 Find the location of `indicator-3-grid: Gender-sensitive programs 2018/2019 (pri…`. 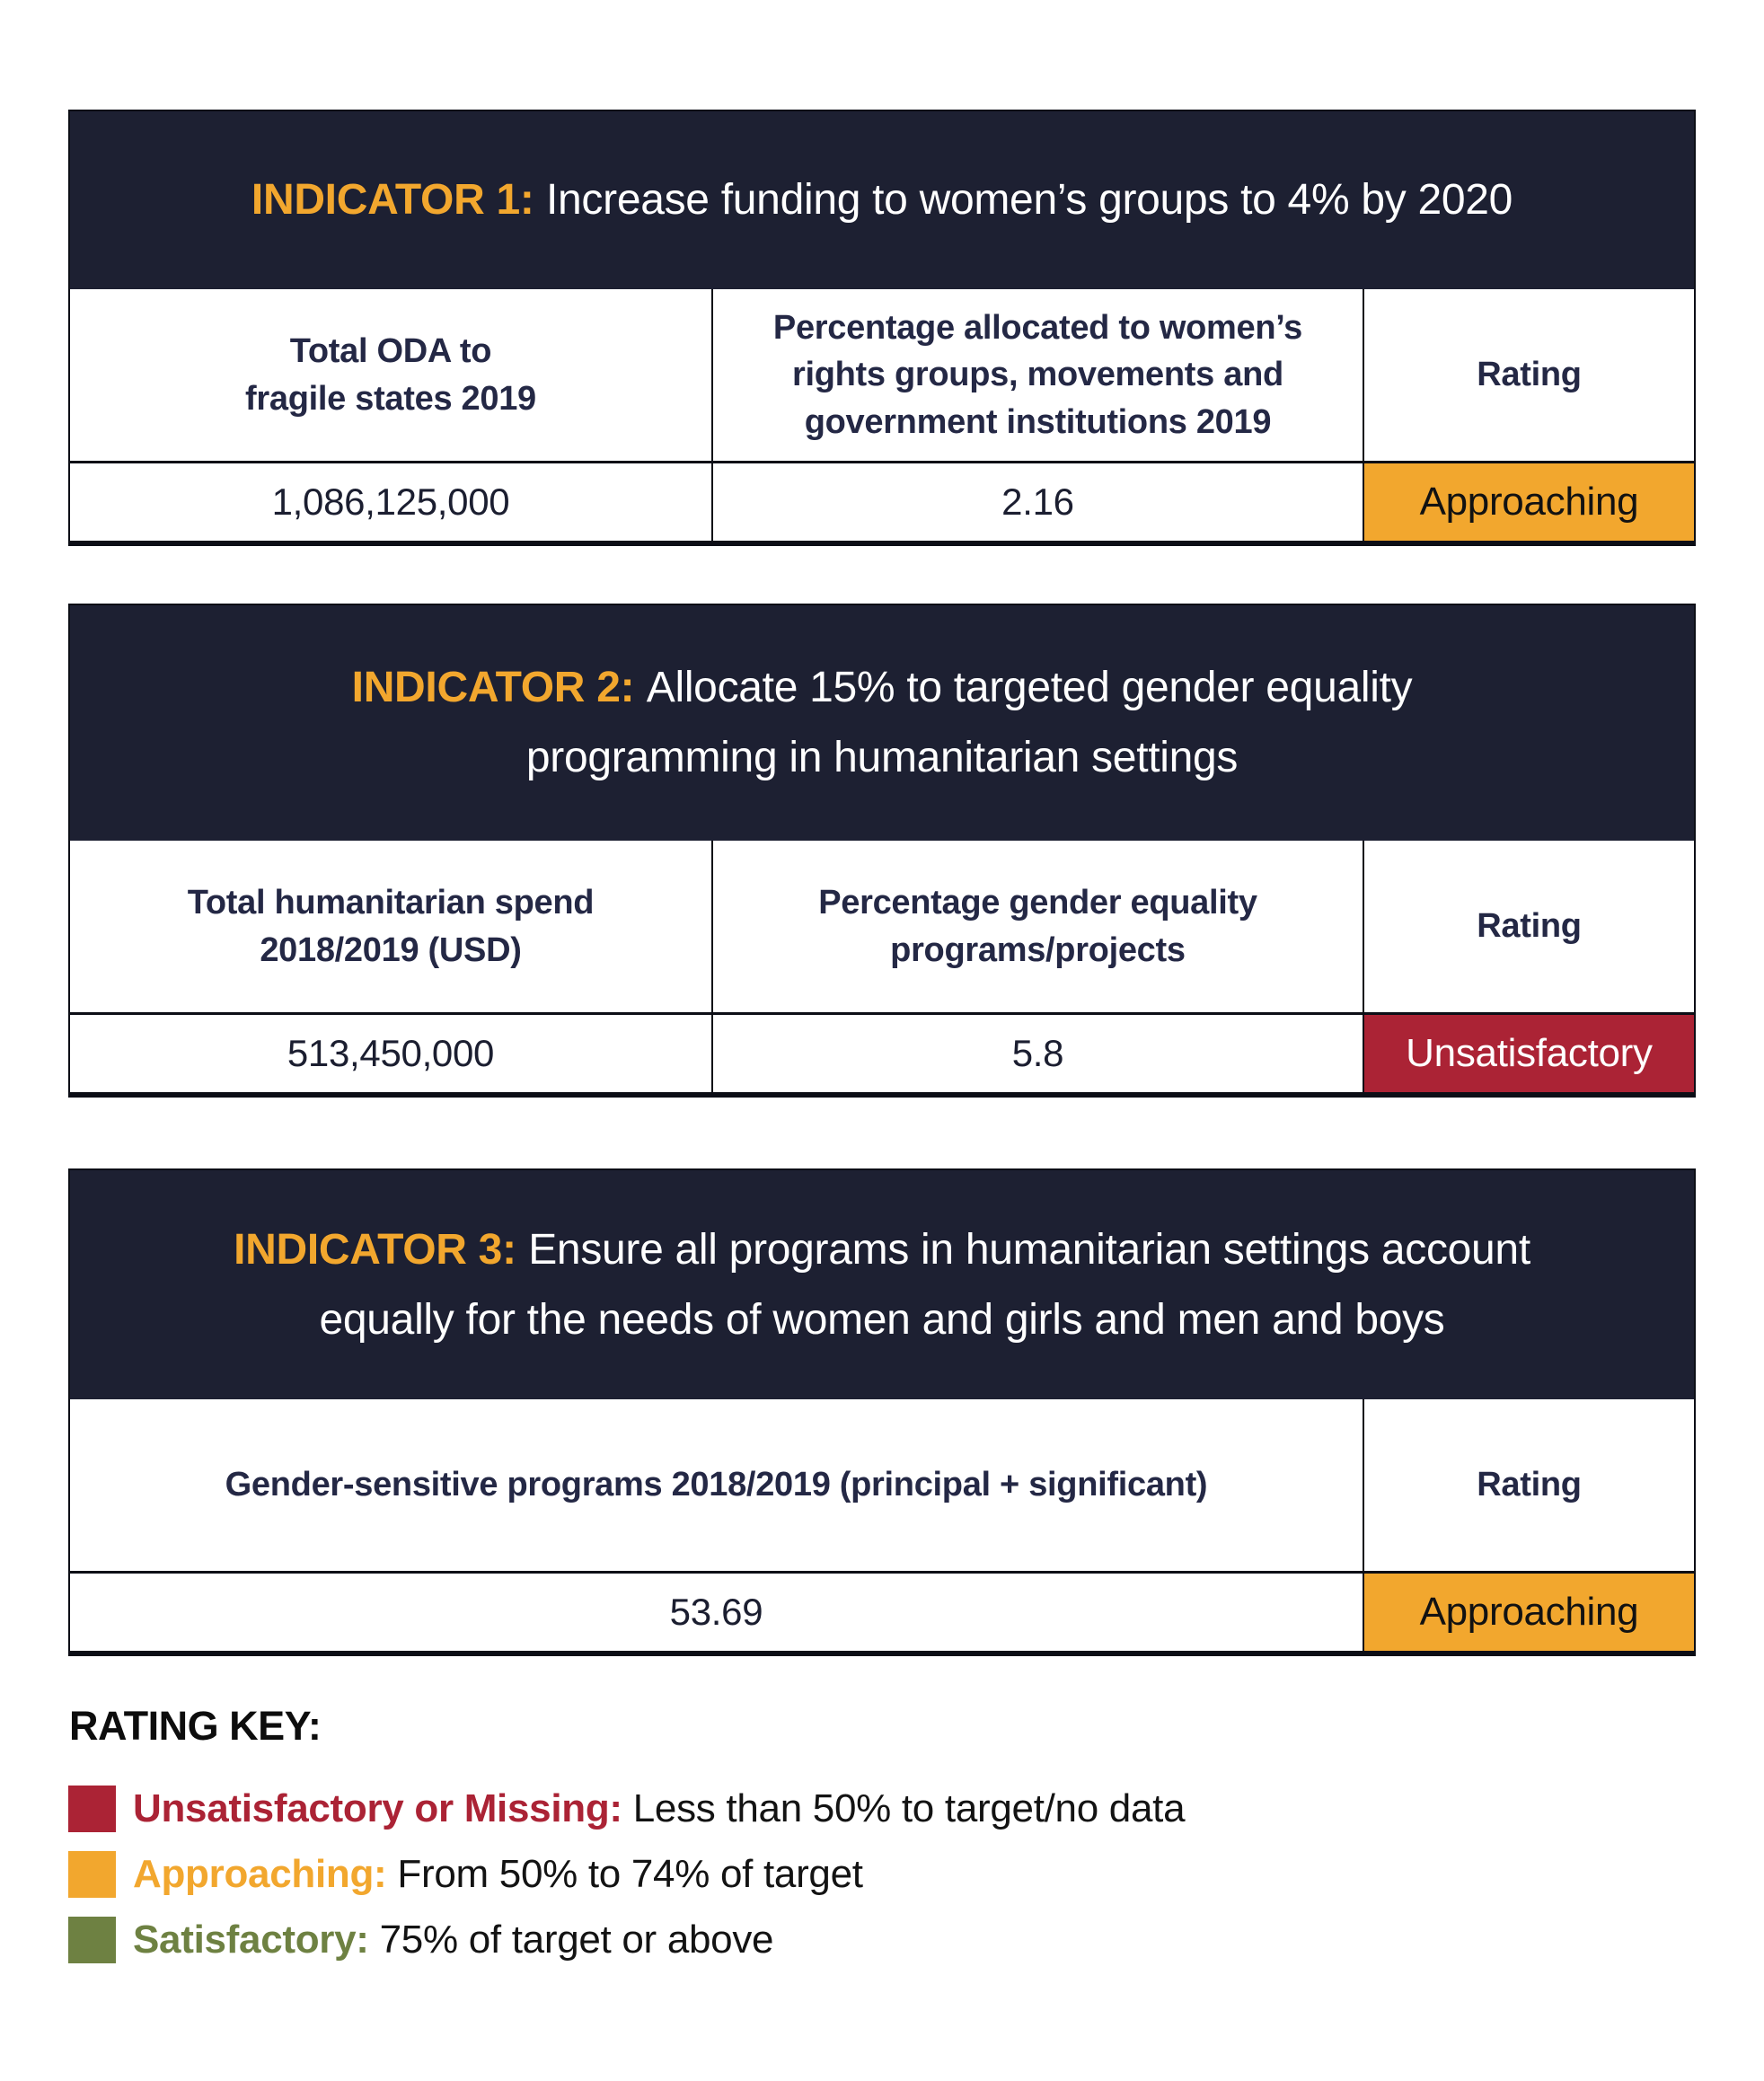

indicator-3-grid: Gender-sensitive programs 2018/2019 (pri… is located at coordinates (882, 1525).